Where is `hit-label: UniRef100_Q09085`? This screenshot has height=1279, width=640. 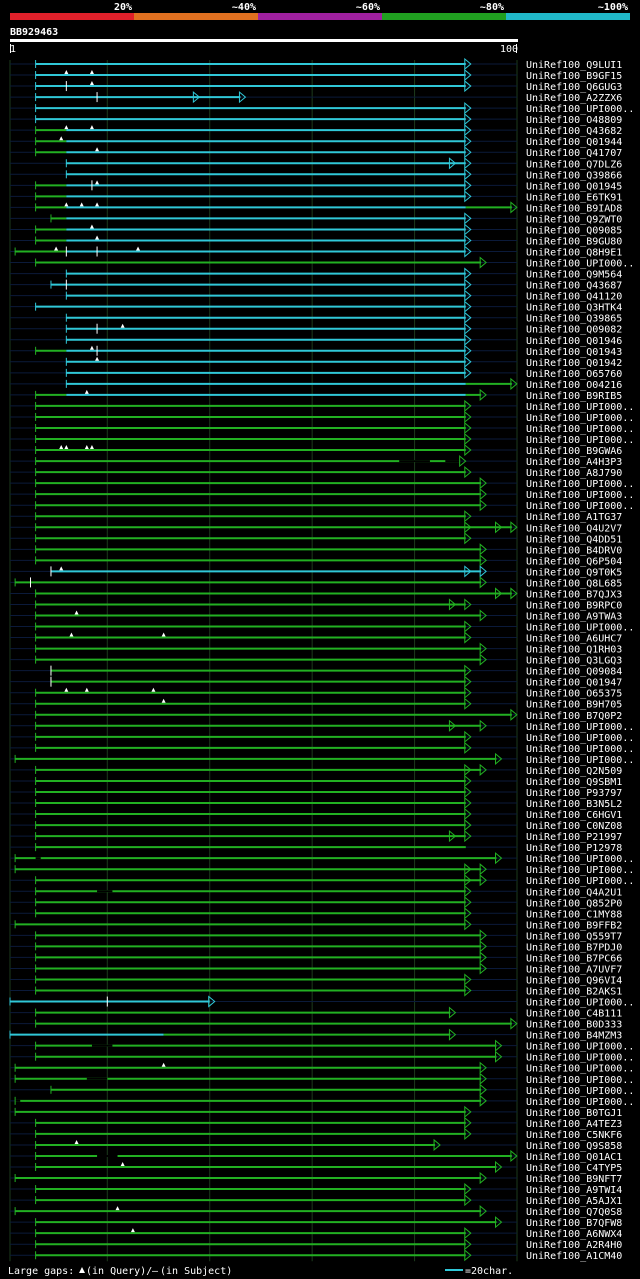 hit-label: UniRef100_Q09085 is located at coordinates (574, 230).